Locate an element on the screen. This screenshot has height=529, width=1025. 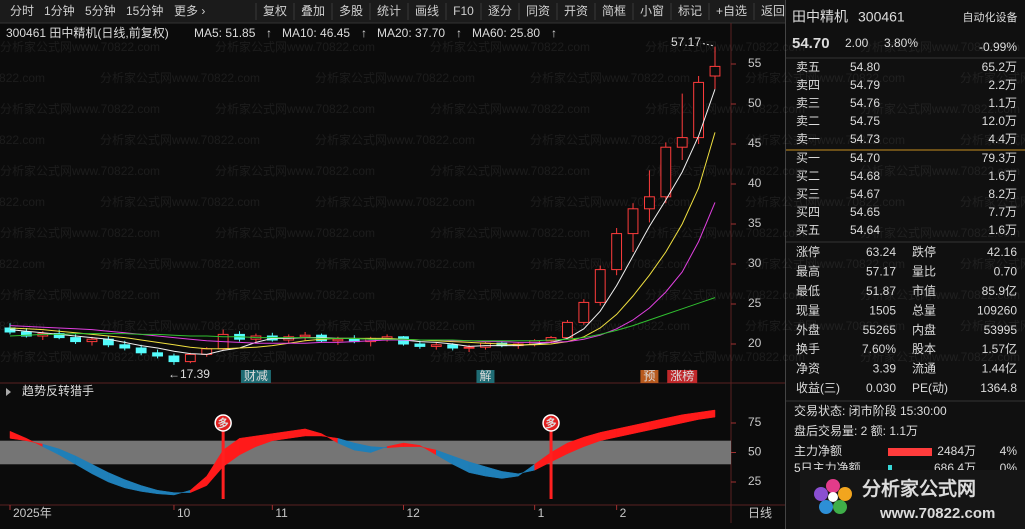
stat-label: 总量 is located at coordinates (924, 310).